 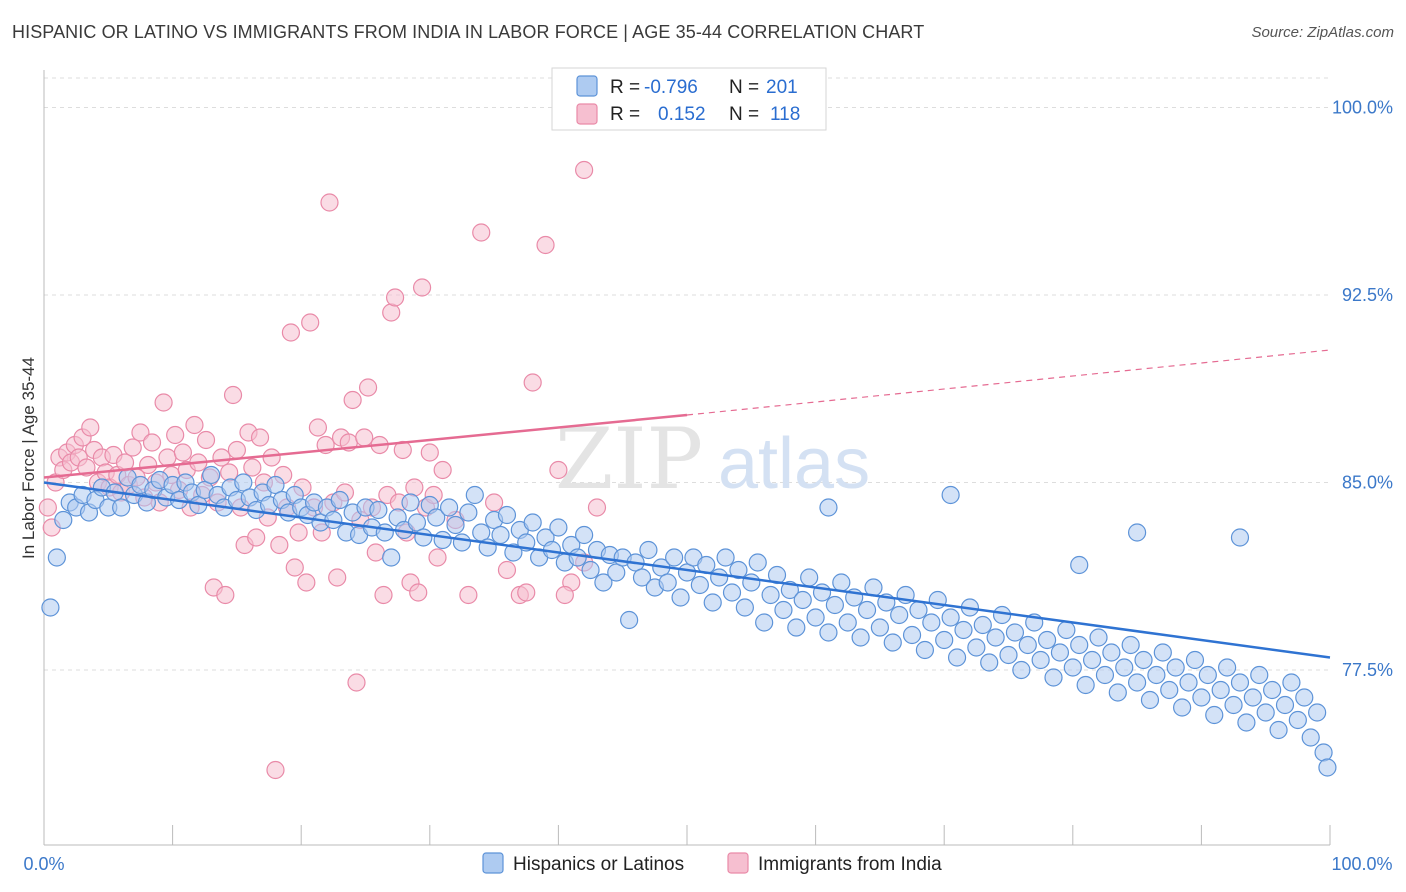 I want to click on legend-swatch-pink, so click(x=587, y=114).